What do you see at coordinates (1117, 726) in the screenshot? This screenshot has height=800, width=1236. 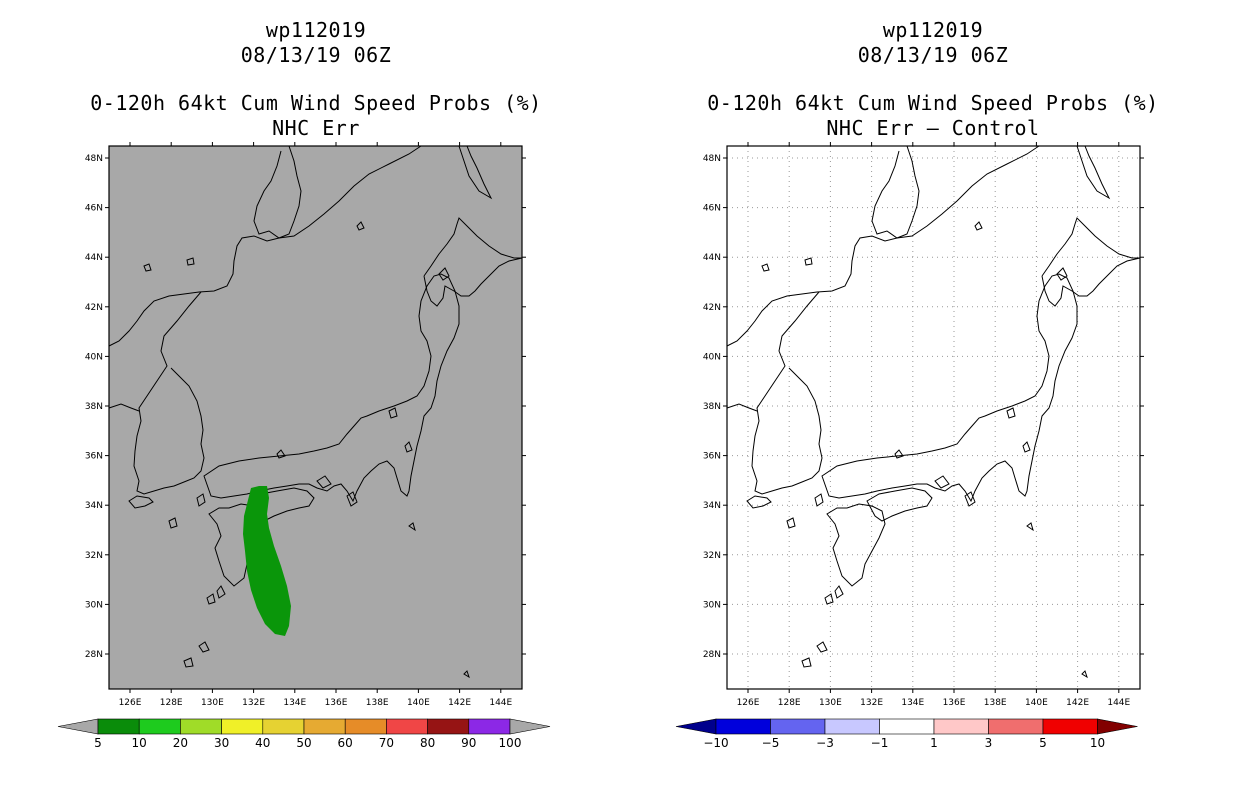 I see `right-colorbar-high-end` at bounding box center [1117, 726].